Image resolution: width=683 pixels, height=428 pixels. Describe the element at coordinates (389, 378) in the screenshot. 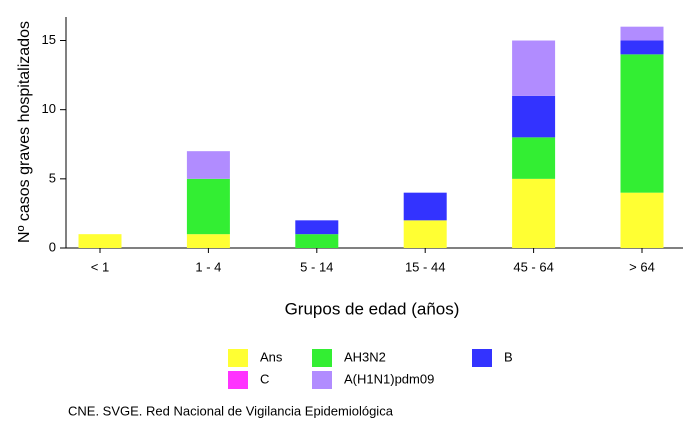

I see `legend-label: A(H1N1)pdm09` at that location.